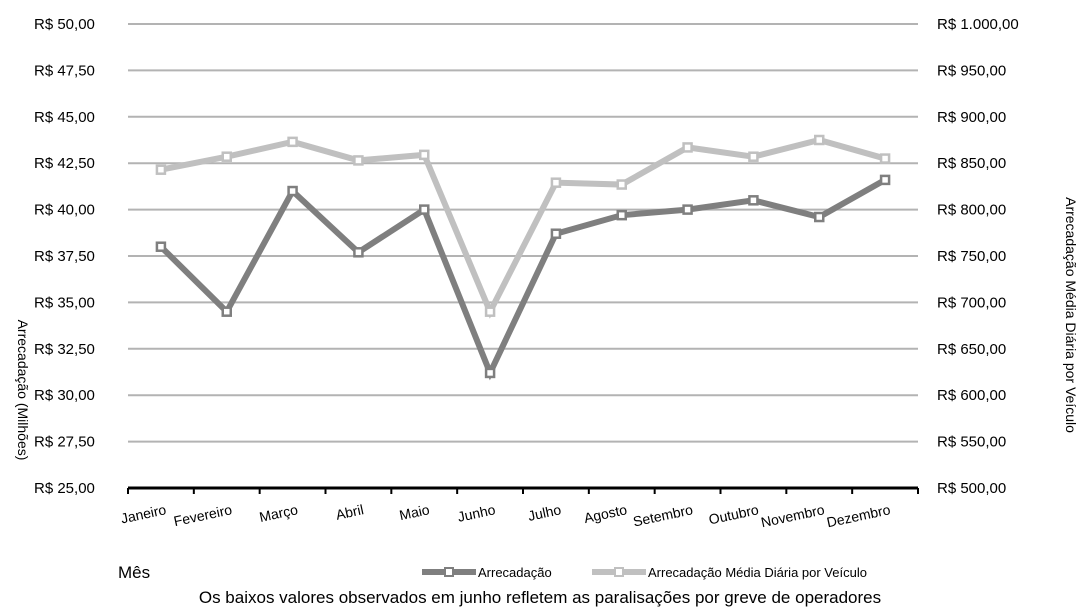 Image resolution: width=1079 pixels, height=610 pixels. I want to click on right-tick-label: R$ 750,00, so click(971, 256).